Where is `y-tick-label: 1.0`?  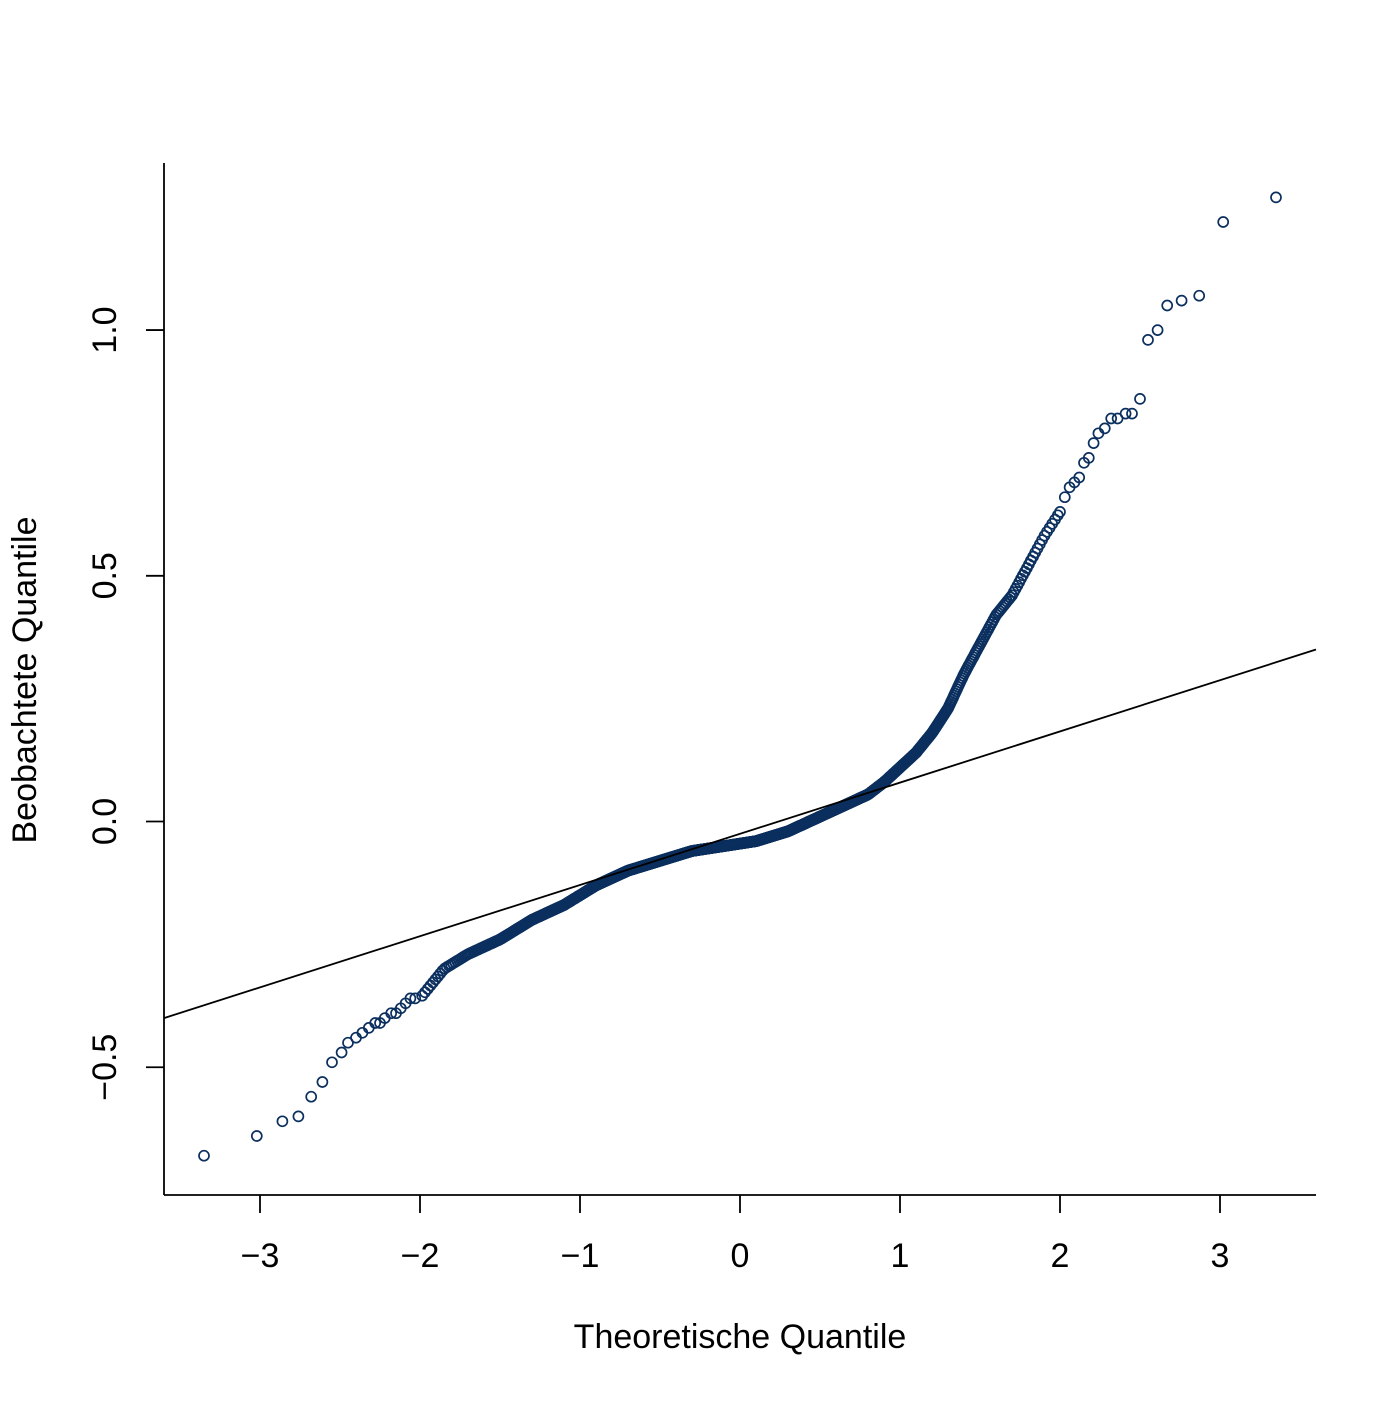
y-tick-label: 1.0 is located at coordinates (105, 329).